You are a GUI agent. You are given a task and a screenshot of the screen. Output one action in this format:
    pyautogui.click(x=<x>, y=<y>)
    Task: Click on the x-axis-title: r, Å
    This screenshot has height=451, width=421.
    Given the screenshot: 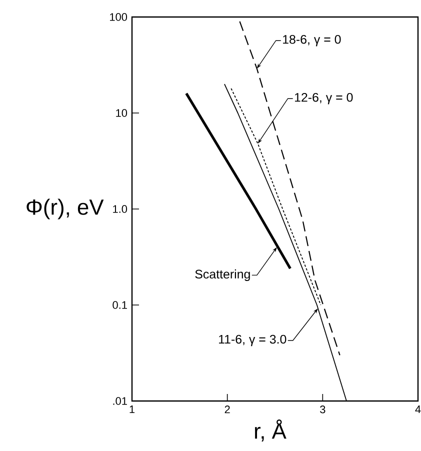 What is the action you would take?
    pyautogui.click(x=270, y=431)
    